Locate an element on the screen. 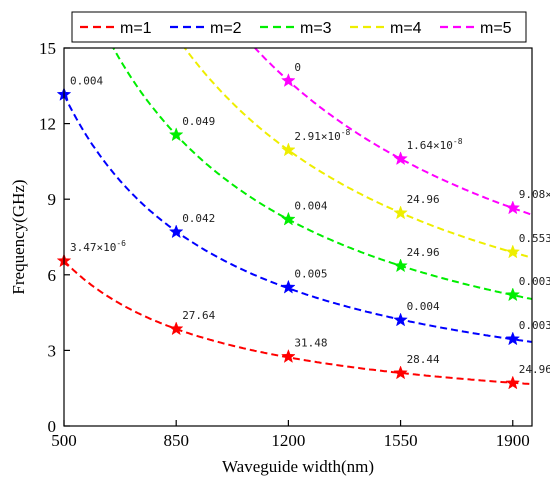 The width and height of the screenshot is (550, 479). data-point-label: 2.91×10-8 is located at coordinates (322, 135).